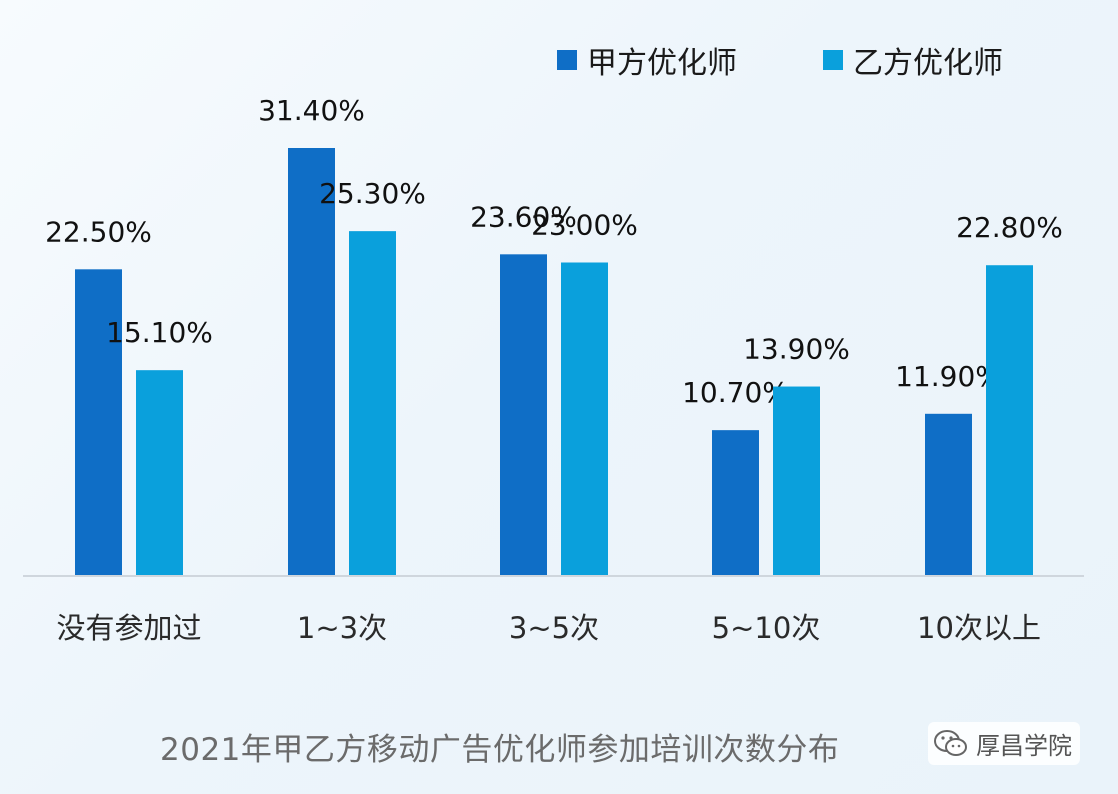  I want to click on data-label-series-1-cat-4: 10.70%, so click(735, 392).